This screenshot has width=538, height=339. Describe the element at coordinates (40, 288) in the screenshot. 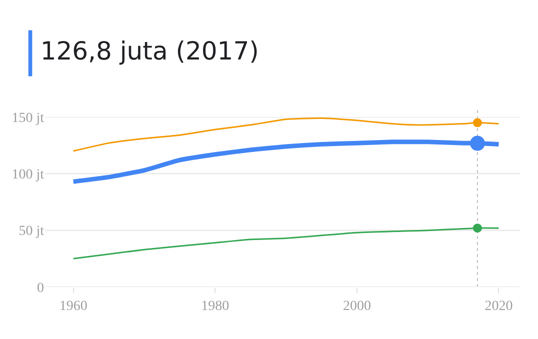

I see `y-tick-label: 0` at that location.